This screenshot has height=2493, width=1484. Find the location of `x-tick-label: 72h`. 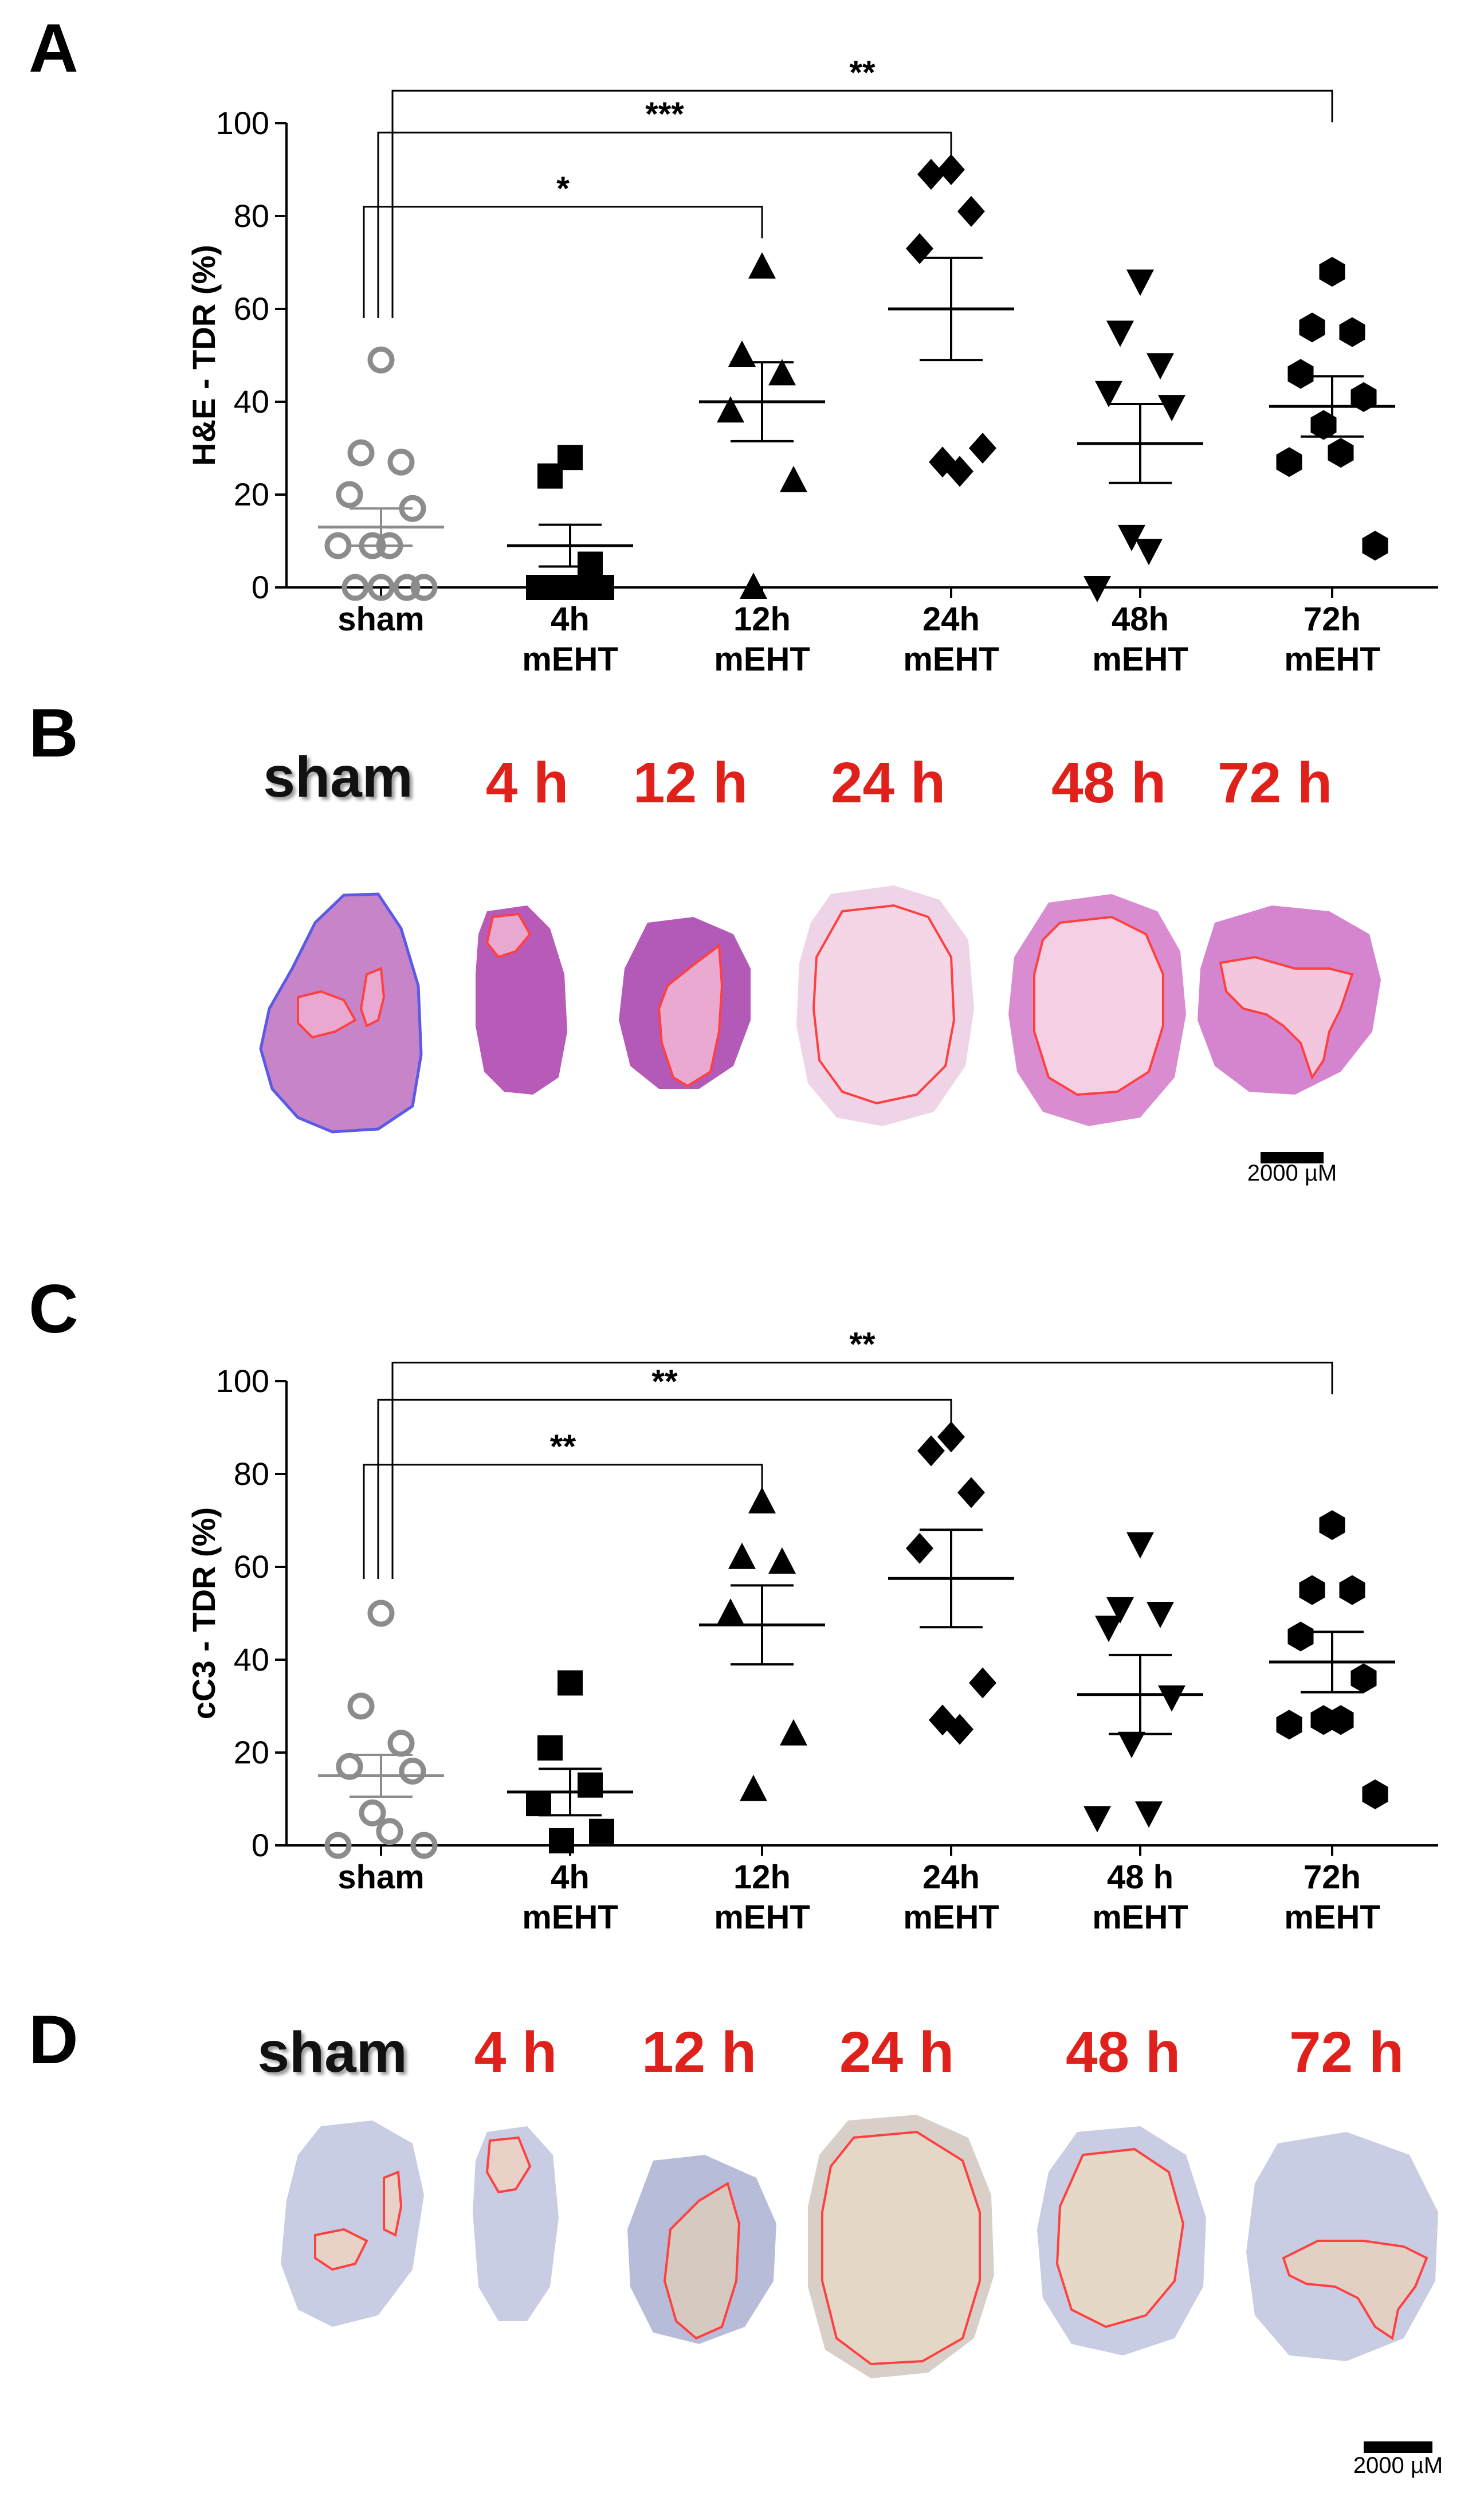

x-tick-label: 72h is located at coordinates (1332, 619).